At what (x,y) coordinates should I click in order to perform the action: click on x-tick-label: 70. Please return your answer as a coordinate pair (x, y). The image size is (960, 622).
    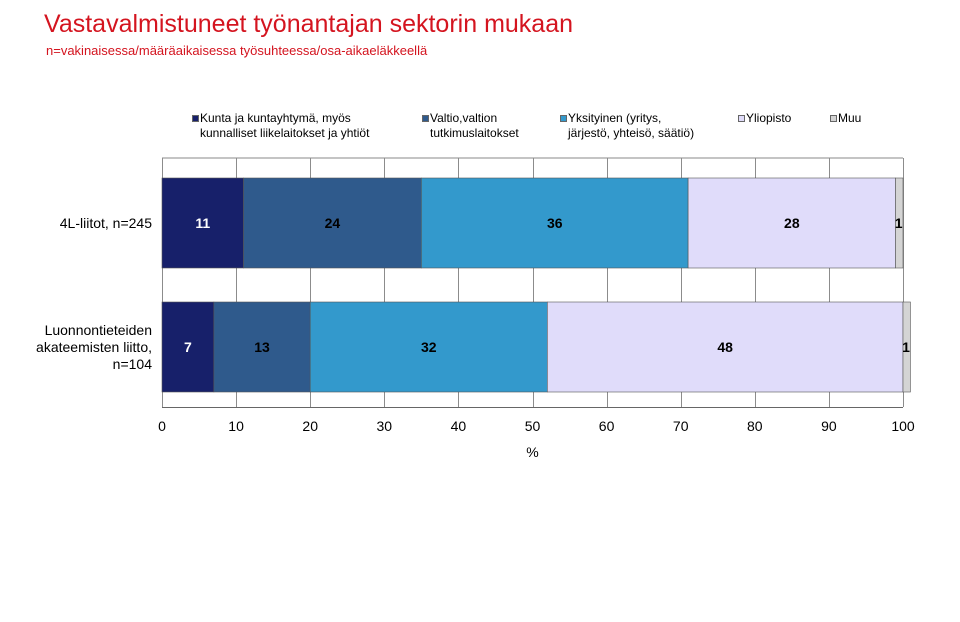
    Looking at the image, I should click on (681, 426).